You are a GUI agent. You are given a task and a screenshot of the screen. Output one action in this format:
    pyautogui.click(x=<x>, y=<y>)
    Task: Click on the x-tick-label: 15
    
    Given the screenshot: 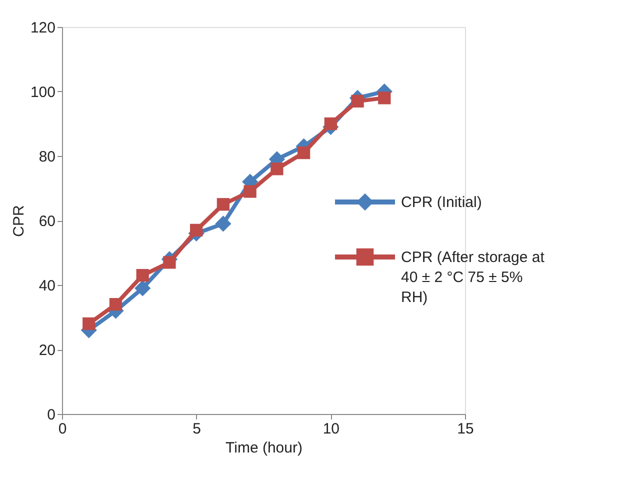 What is the action you would take?
    pyautogui.click(x=465, y=429)
    